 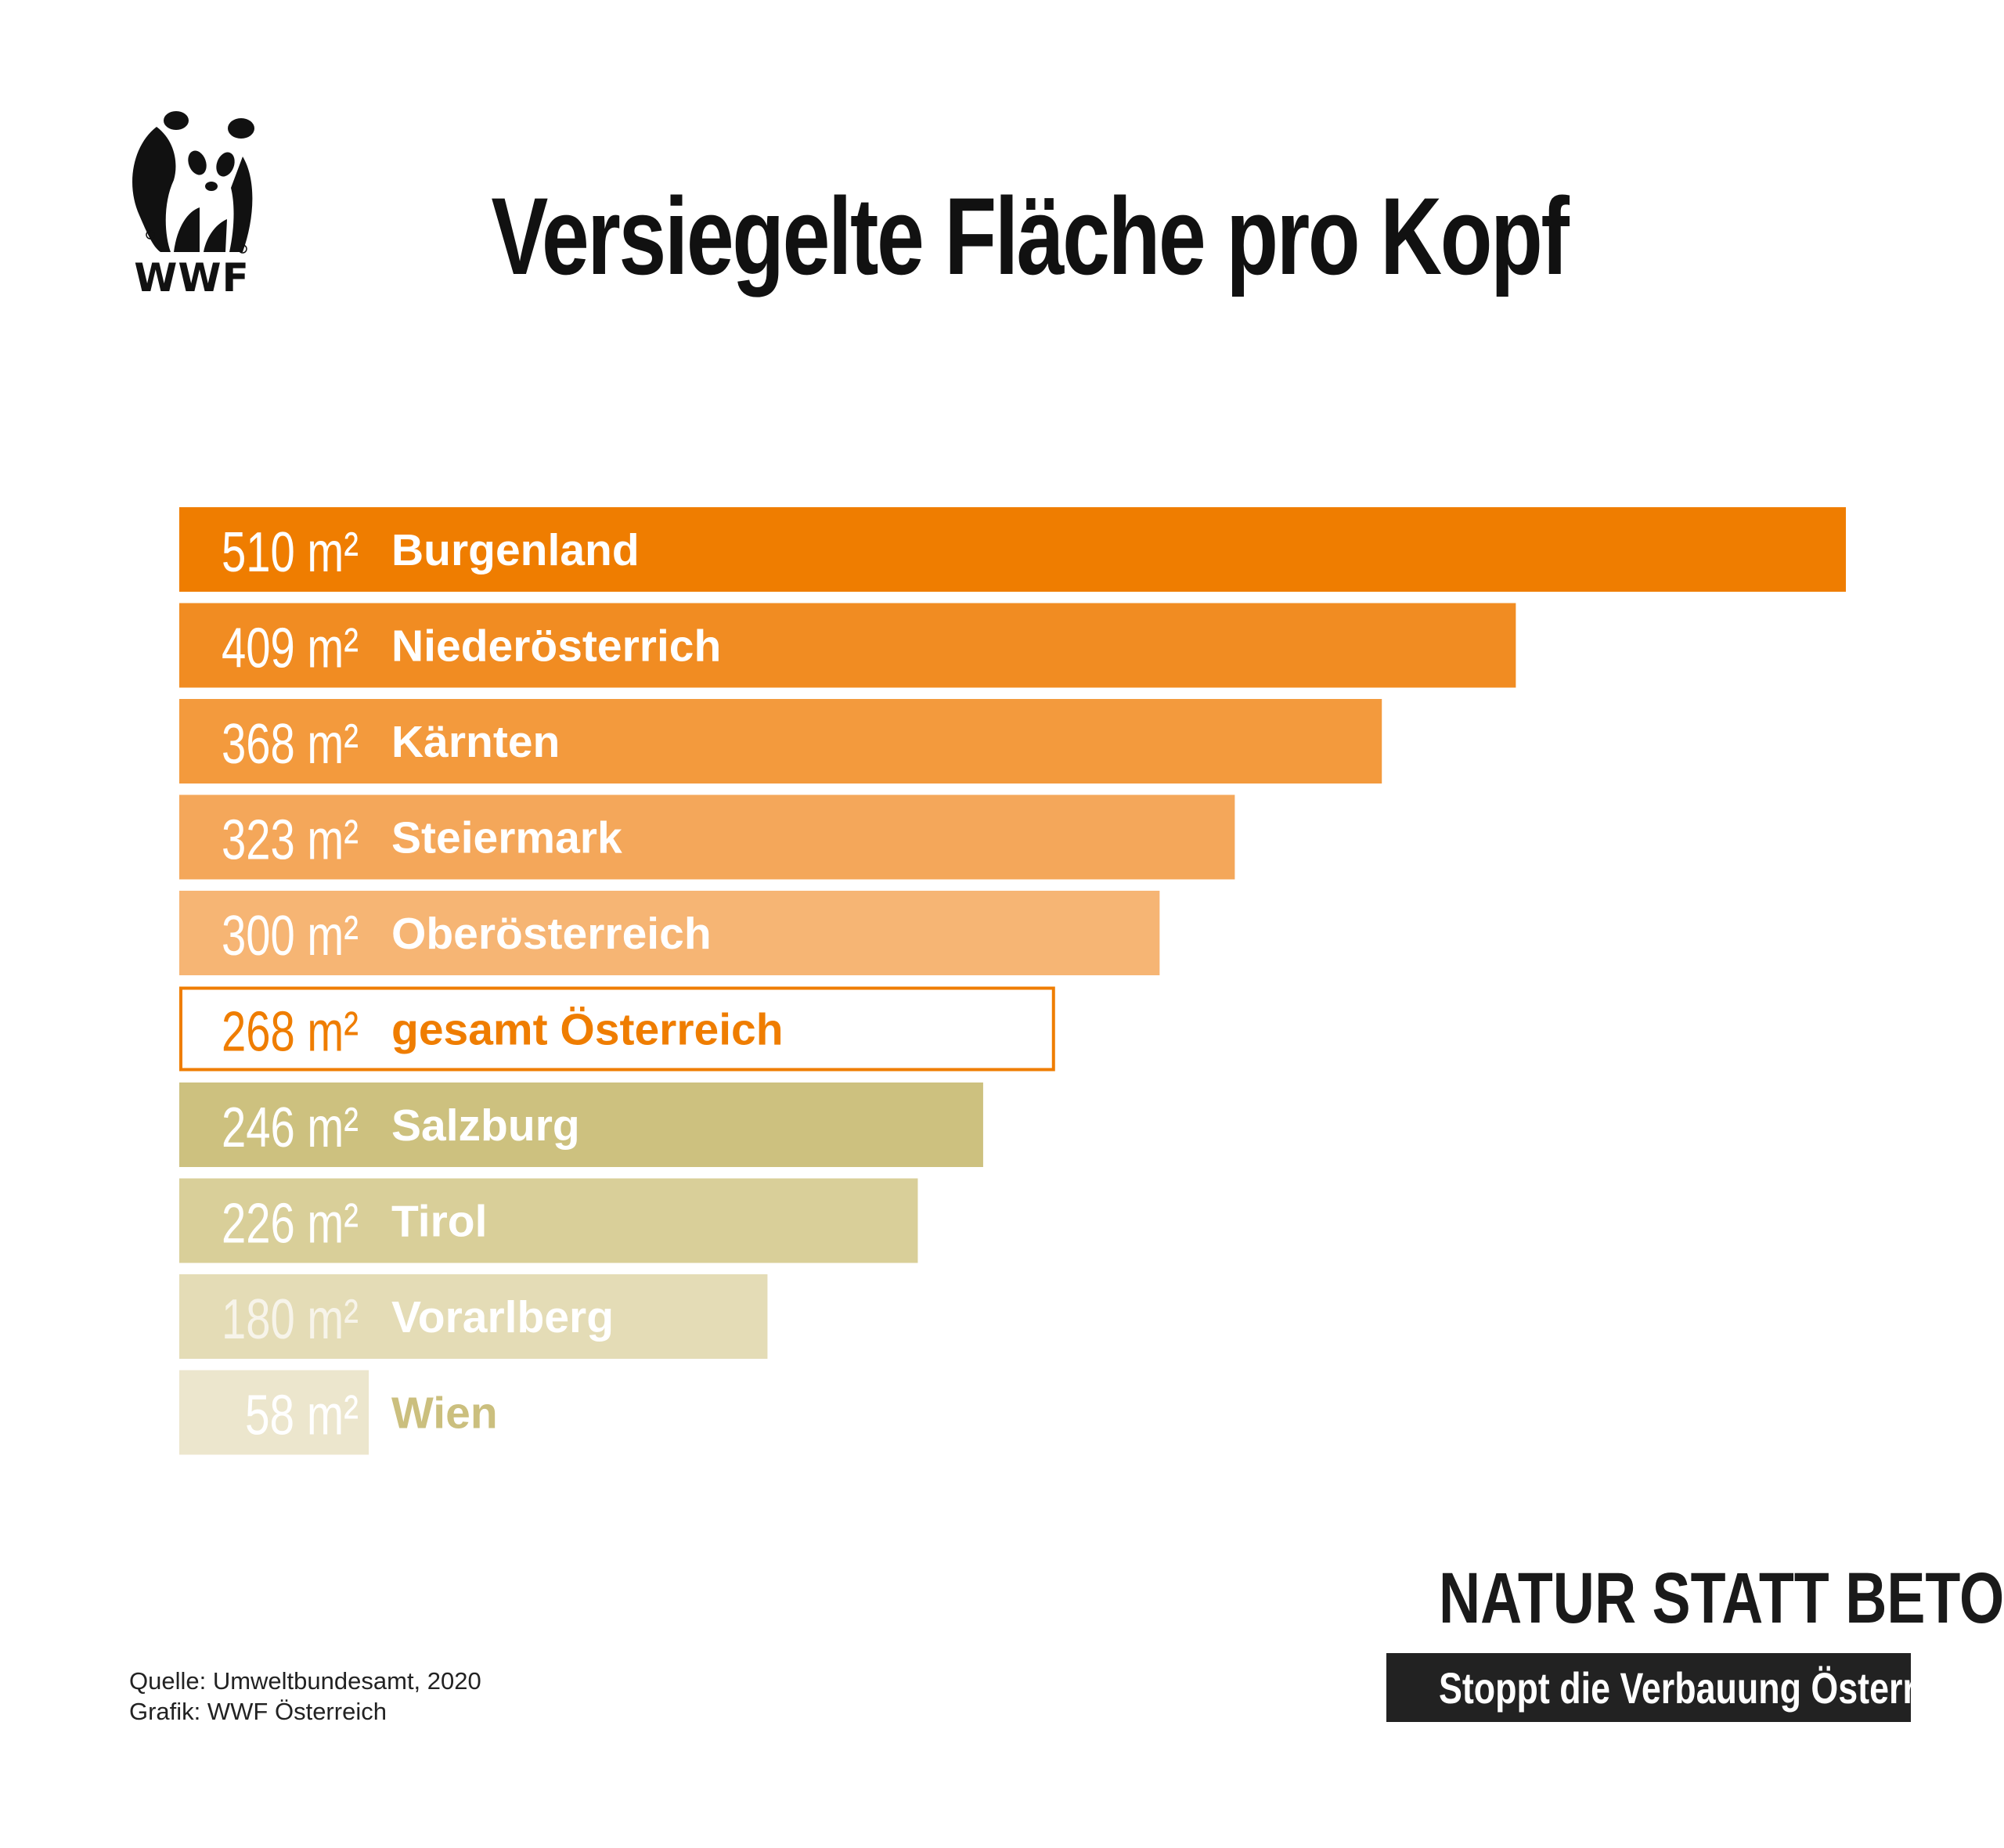 I want to click on bar-steiermark, so click(x=707, y=837).